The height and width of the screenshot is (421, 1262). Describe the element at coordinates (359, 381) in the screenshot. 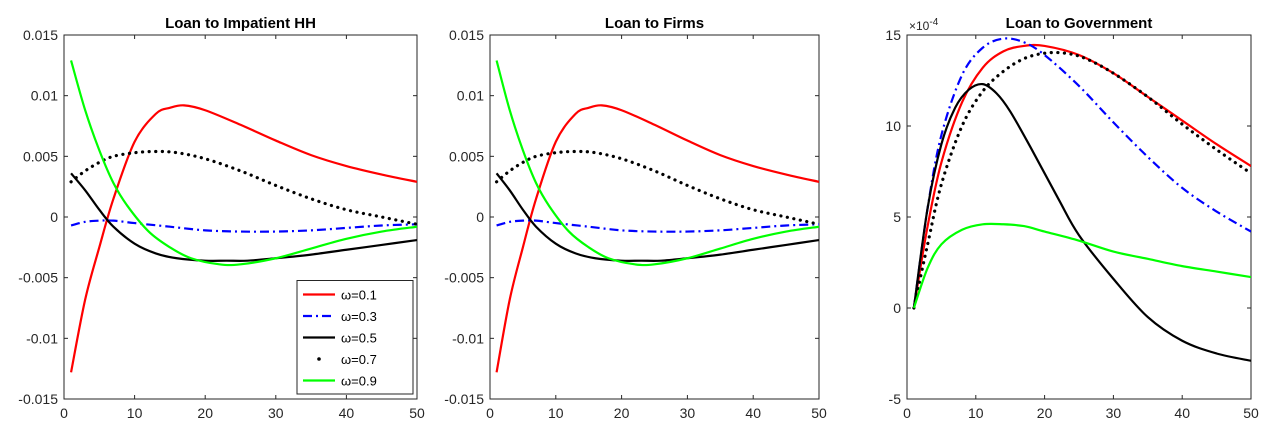

I see `legend-label: ω=0.9` at that location.